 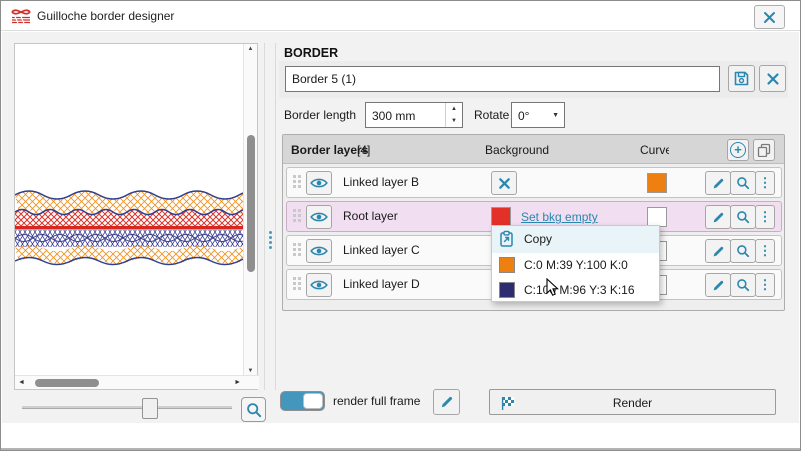 What do you see at coordinates (270, 216) in the screenshot?
I see `panel-splitter` at bounding box center [270, 216].